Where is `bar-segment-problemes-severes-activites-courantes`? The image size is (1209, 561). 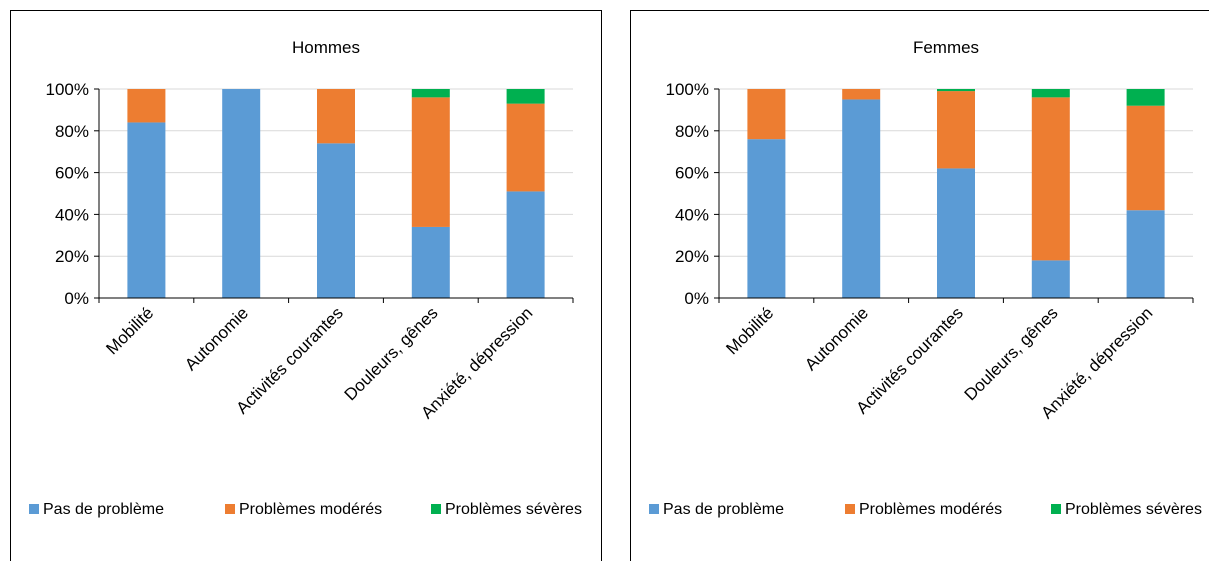 bar-segment-problemes-severes-activites-courantes is located at coordinates (956, 90).